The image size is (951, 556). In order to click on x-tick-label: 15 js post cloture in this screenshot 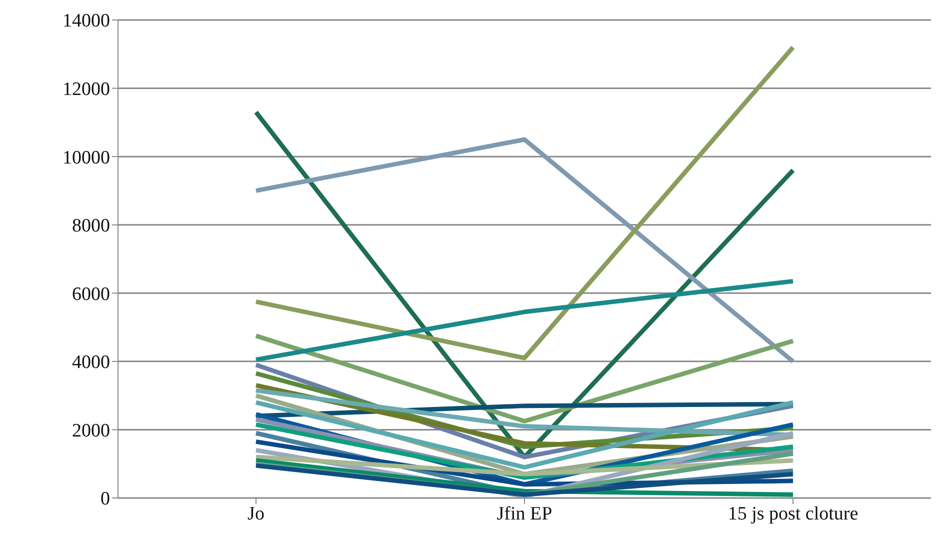, I will do `click(793, 513)`.